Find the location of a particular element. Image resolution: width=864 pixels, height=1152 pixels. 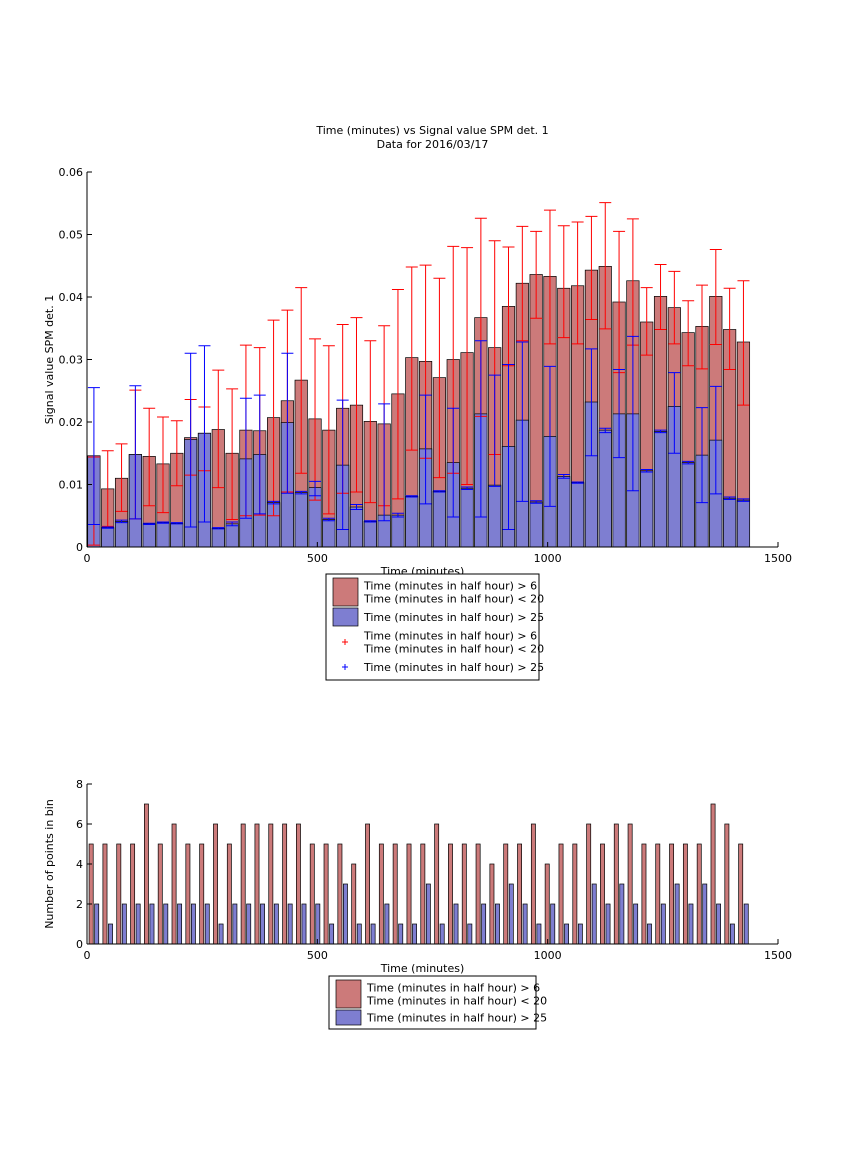

chart-1-legend-label-3-0: Time (minutes in half hour) > 25 is located at coordinates (453, 667).